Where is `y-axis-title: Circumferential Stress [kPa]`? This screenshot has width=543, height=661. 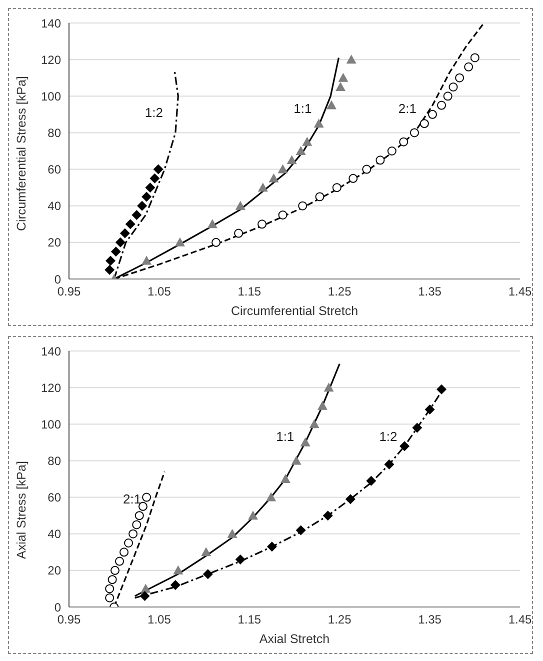
y-axis-title: Circumferential Stress [kPa] is located at coordinates (21, 153).